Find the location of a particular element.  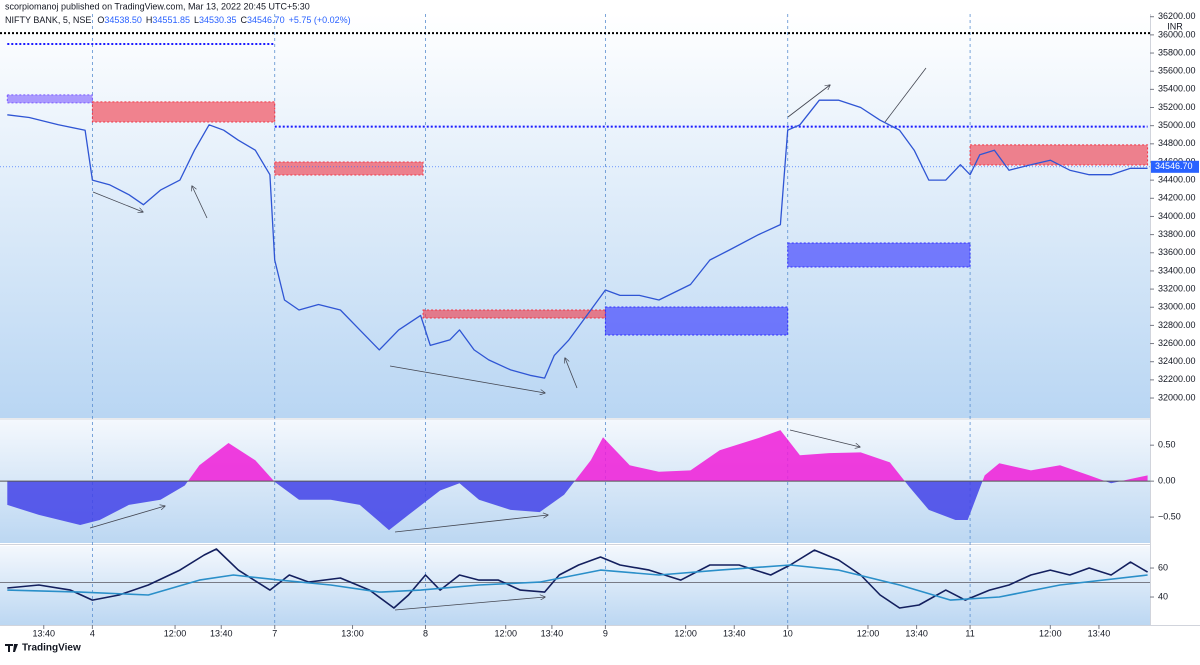

x-tick-label: 10 is located at coordinates (788, 633).